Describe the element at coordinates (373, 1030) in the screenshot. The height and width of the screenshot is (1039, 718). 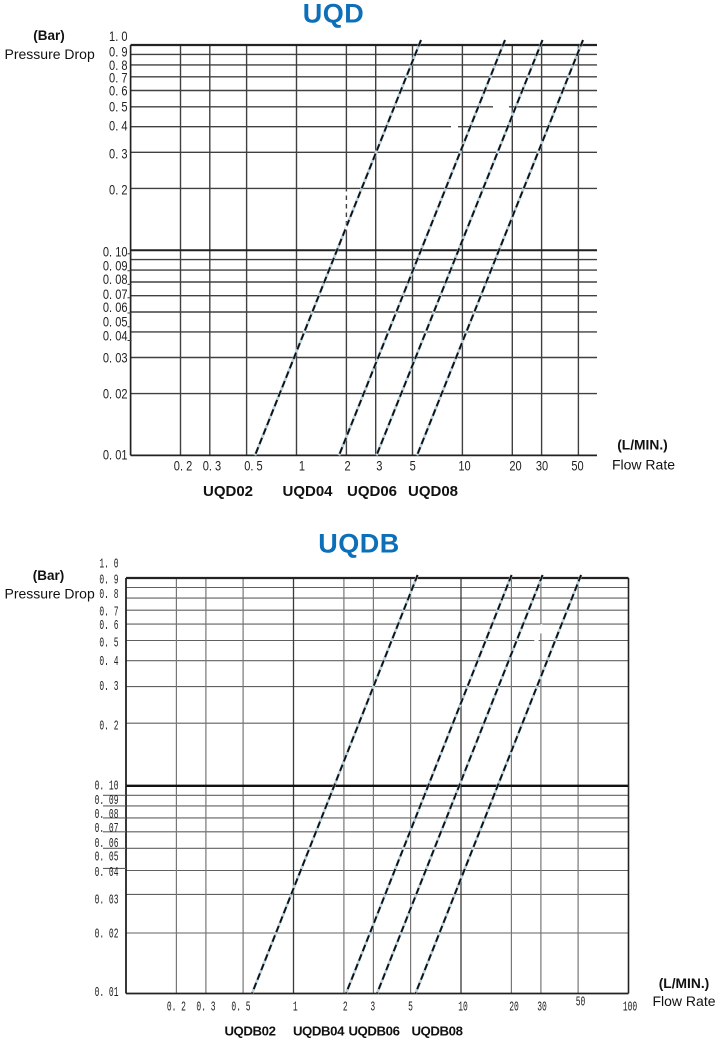
I see `svg-text: UQDB06` at that location.